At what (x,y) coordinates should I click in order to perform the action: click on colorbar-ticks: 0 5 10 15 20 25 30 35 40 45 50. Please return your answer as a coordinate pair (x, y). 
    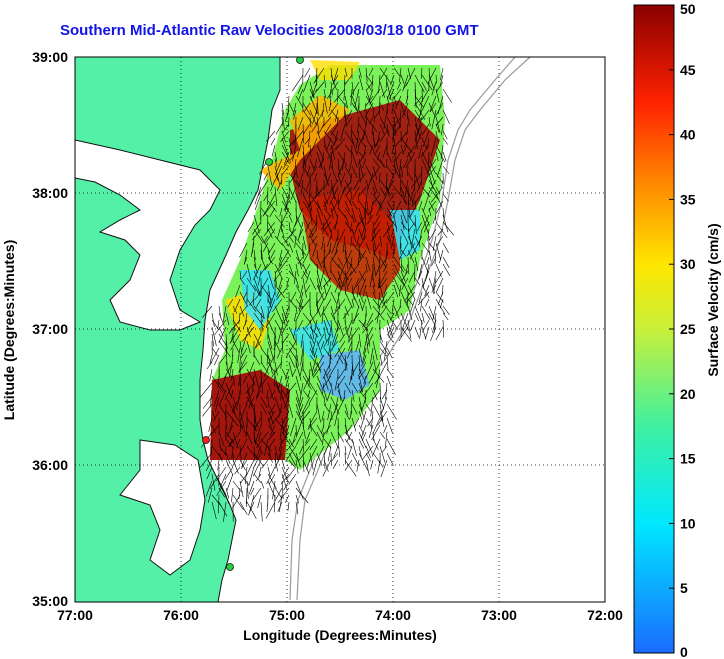
    Looking at the image, I should click on (682, 330).